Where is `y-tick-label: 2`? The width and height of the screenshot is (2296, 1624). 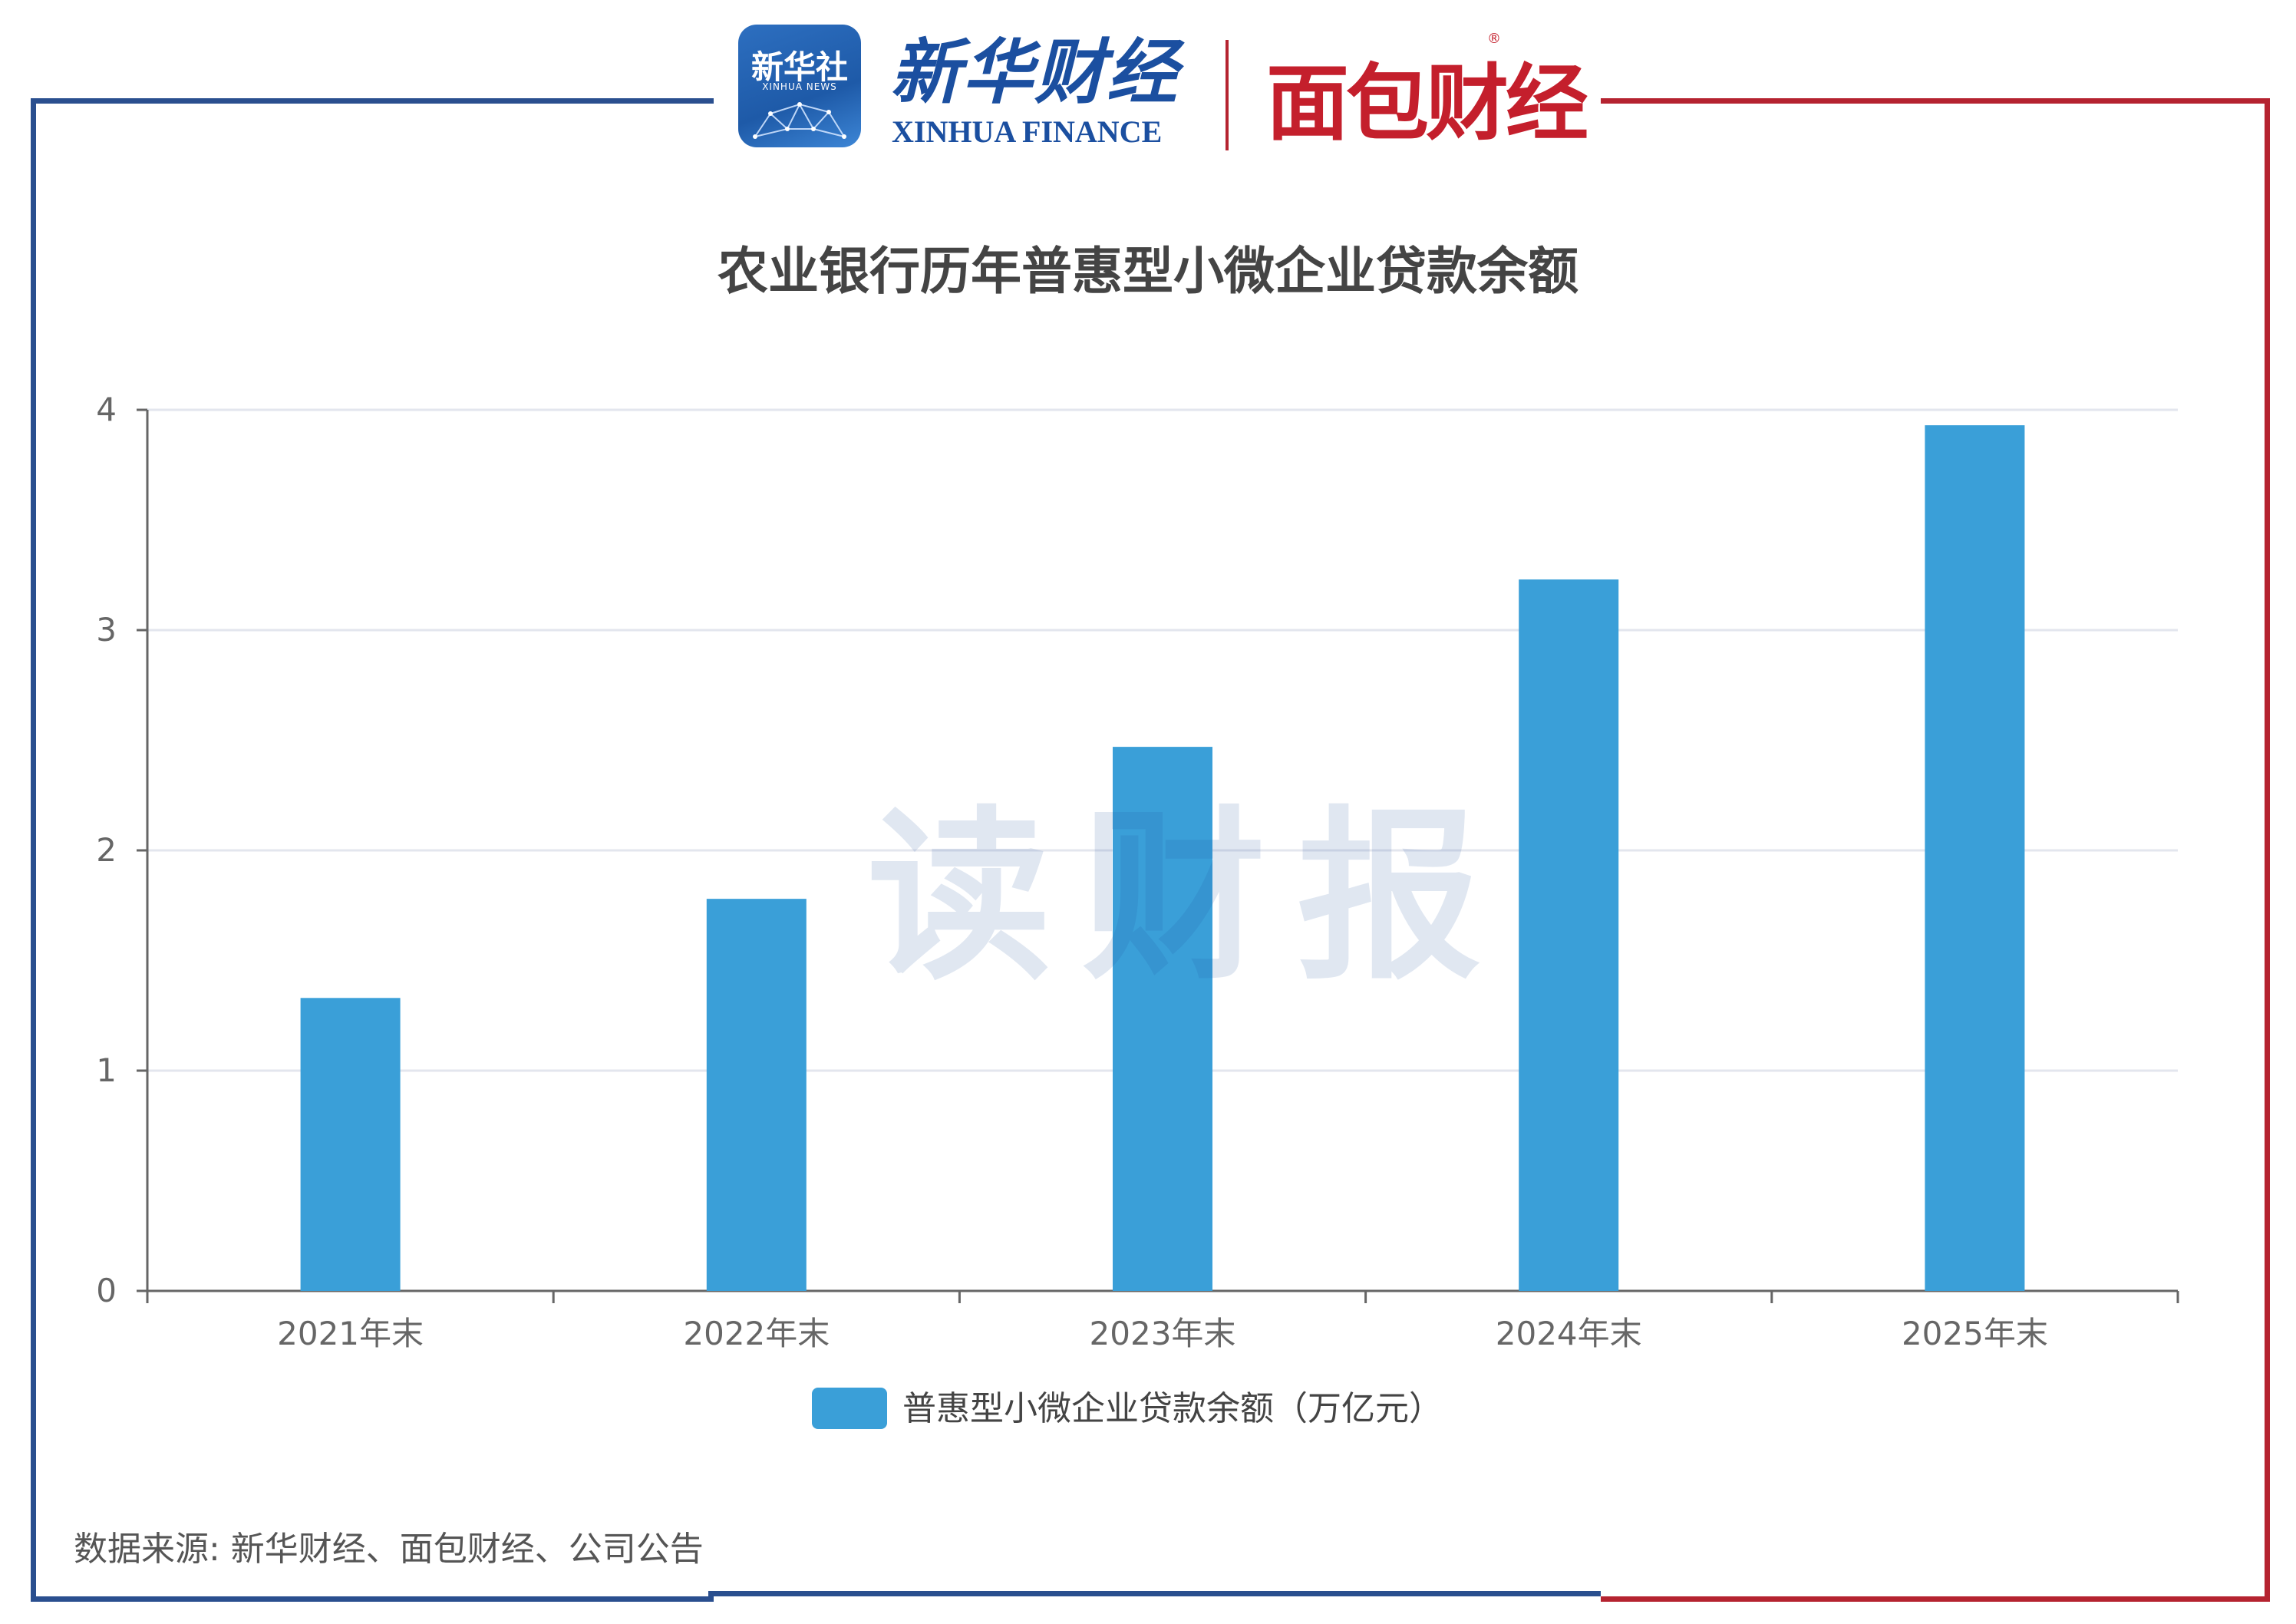
y-tick-label: 2 is located at coordinates (106, 850).